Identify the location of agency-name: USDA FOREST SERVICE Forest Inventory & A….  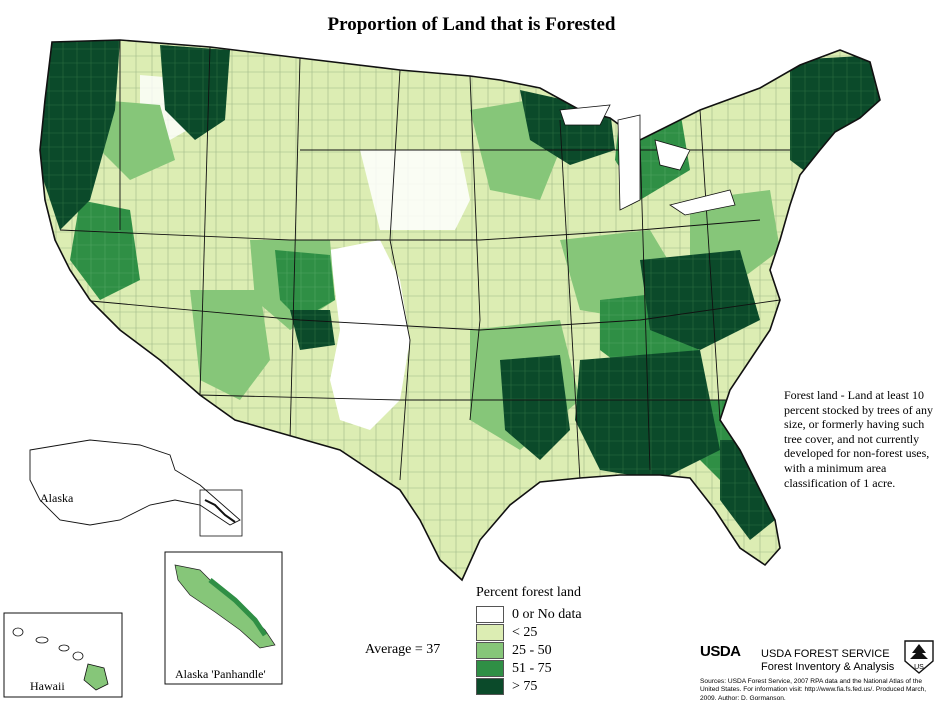
(827, 661).